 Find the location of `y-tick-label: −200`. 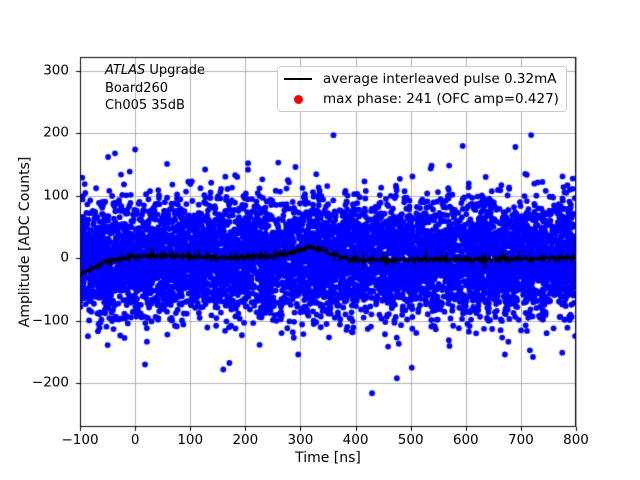

y-tick-label: −200 is located at coordinates (50, 382).